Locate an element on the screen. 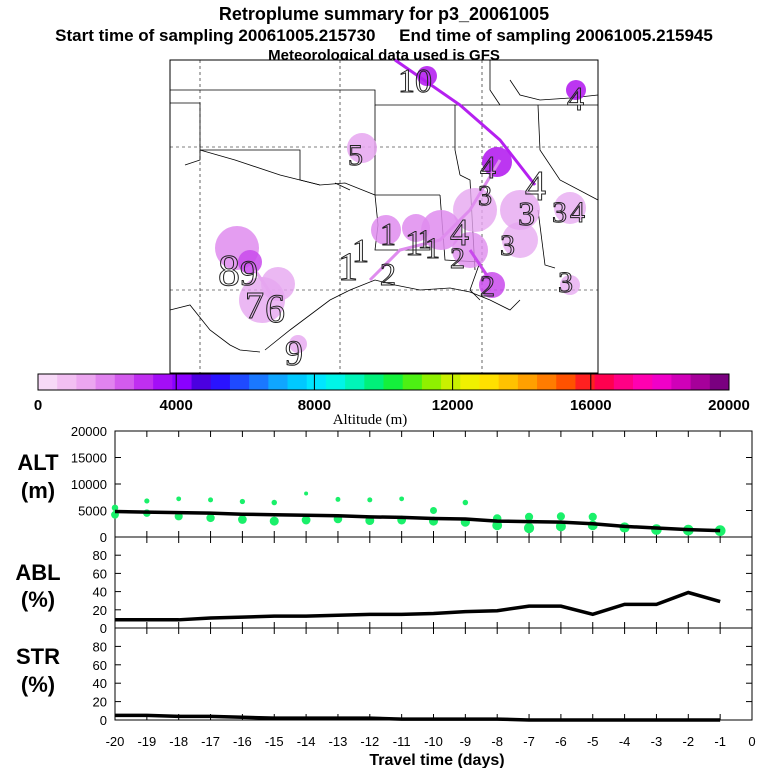 The image size is (768, 768). panel-frame is located at coordinates (433, 674).